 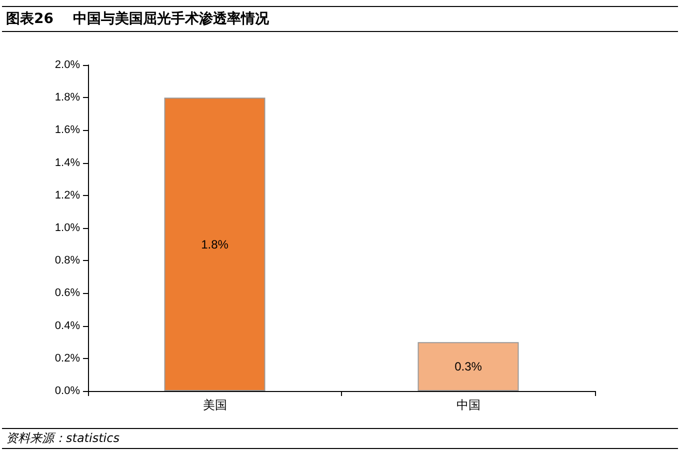 I want to click on y-tick-label: 1.6%, so click(x=67, y=130).